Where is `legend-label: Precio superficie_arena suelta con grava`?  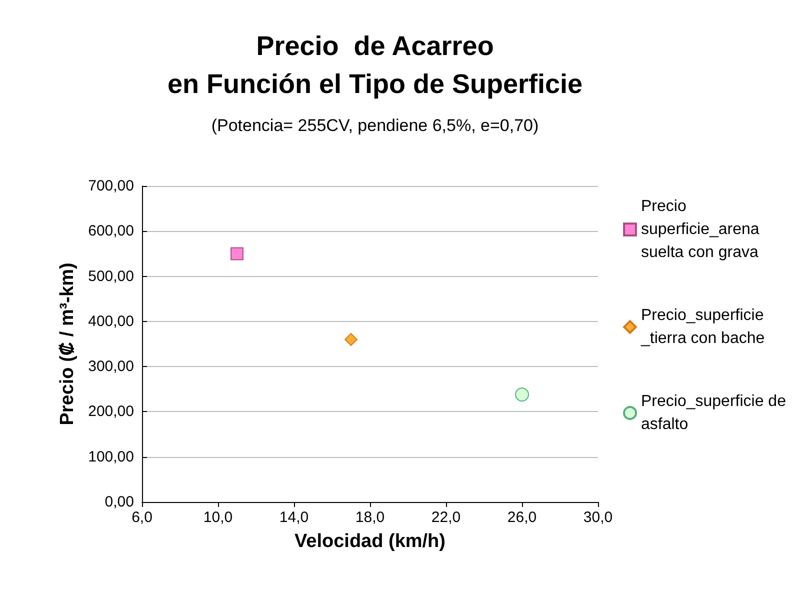 legend-label: Precio superficie_arena suelta con grava is located at coordinates (702, 229).